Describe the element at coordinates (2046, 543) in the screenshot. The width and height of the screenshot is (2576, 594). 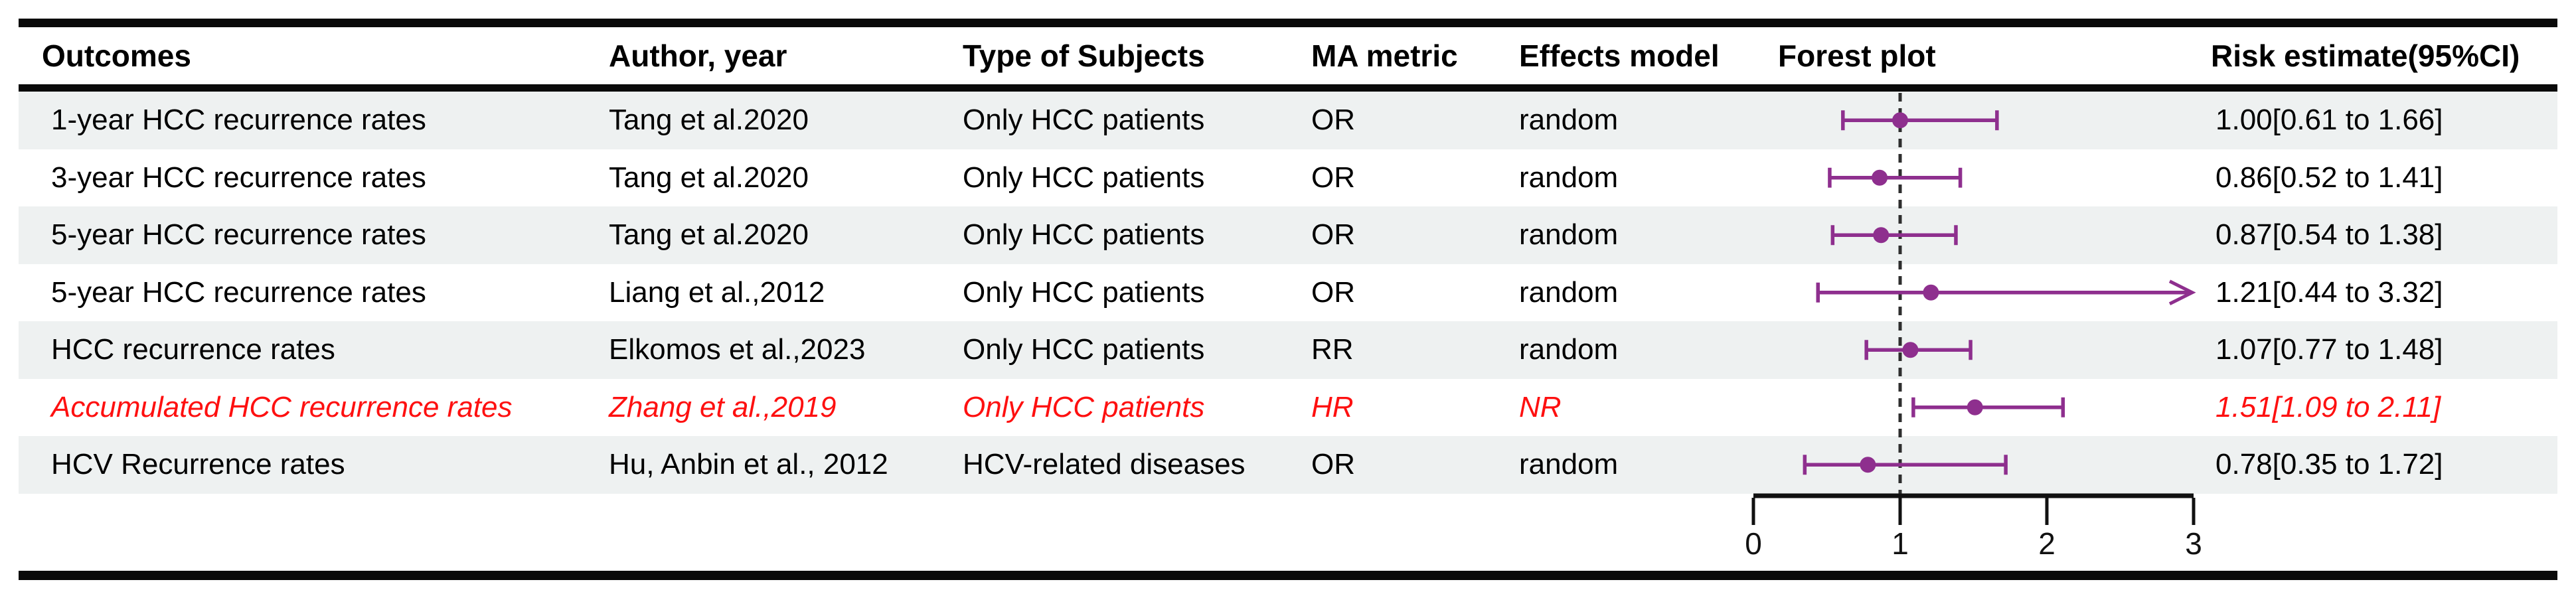
I see `x-axis-tick-label: 2` at that location.